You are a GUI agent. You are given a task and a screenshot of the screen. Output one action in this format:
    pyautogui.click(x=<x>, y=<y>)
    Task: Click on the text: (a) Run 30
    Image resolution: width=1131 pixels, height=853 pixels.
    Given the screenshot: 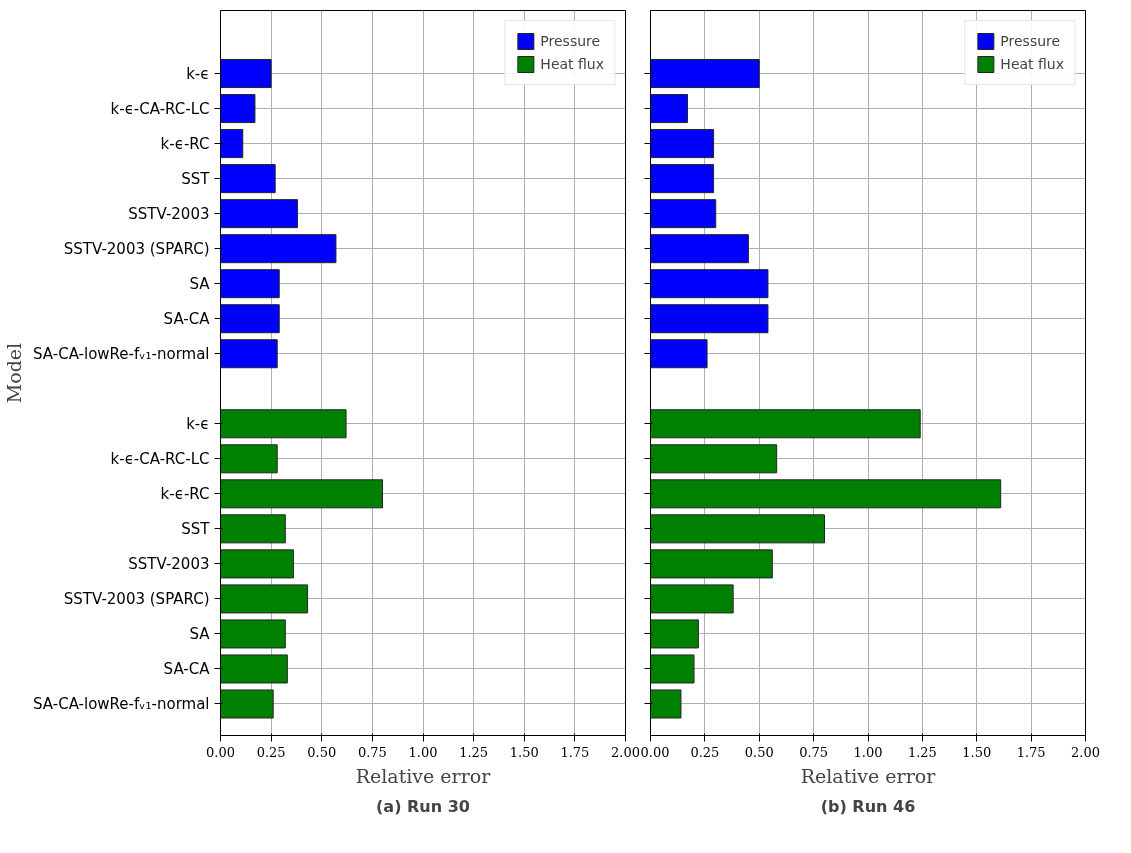 What is the action you would take?
    pyautogui.click(x=423, y=806)
    